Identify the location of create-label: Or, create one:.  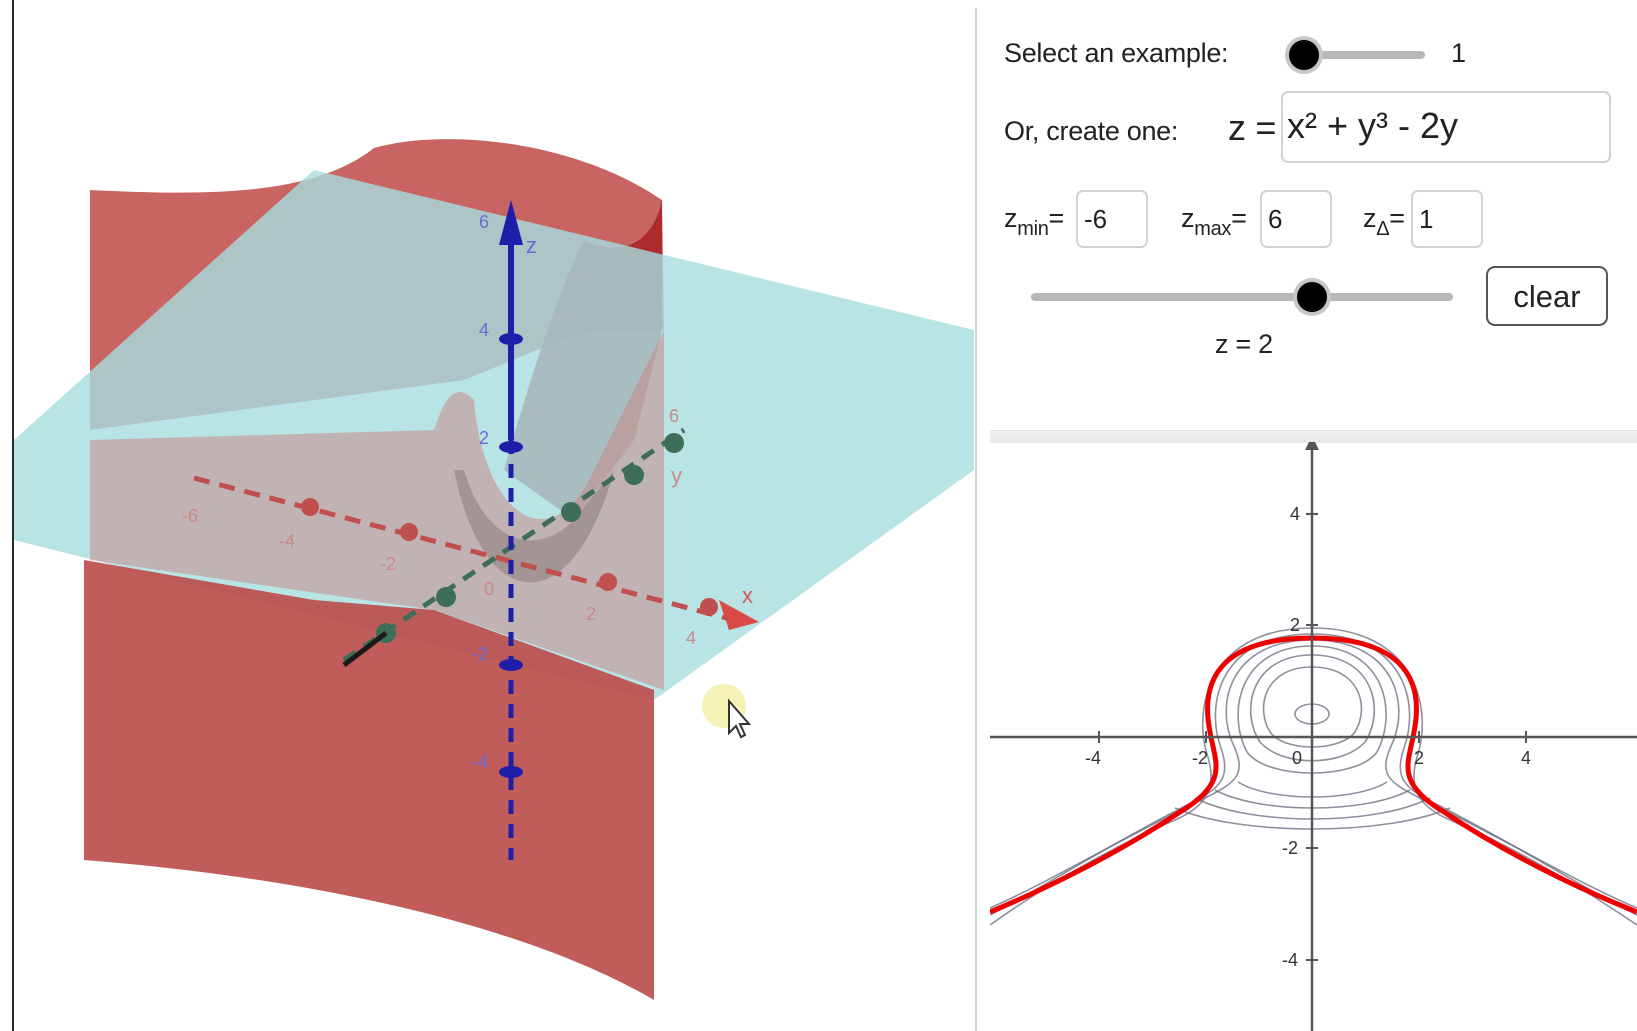
(1091, 131).